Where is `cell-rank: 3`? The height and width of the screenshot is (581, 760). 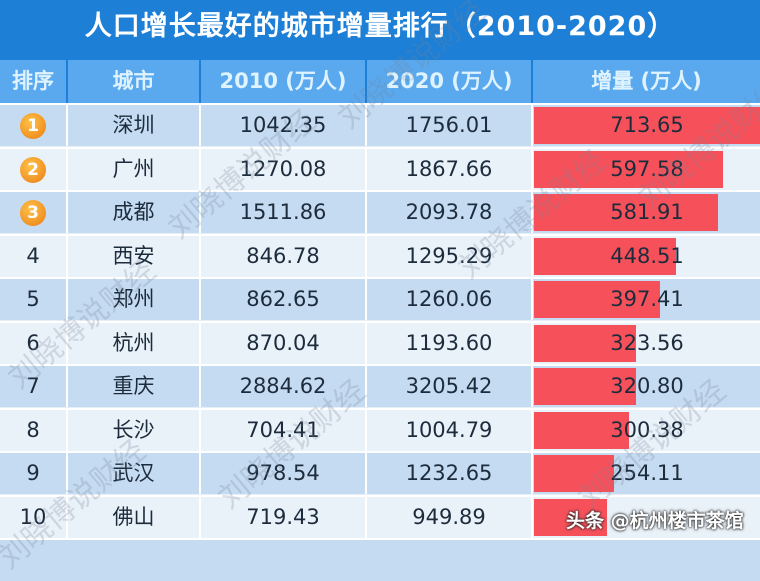
cell-rank: 3 is located at coordinates (34, 212).